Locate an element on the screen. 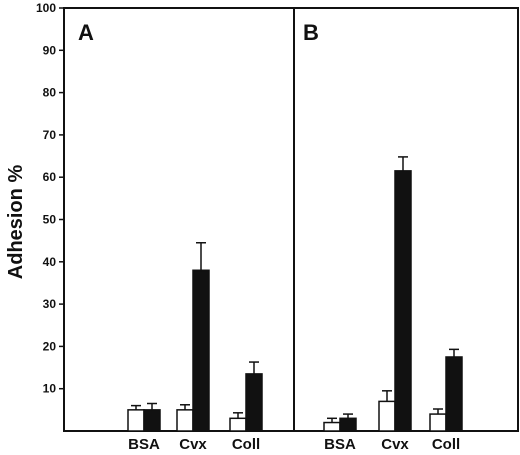  y-tick-label: 50 is located at coordinates (50, 220).